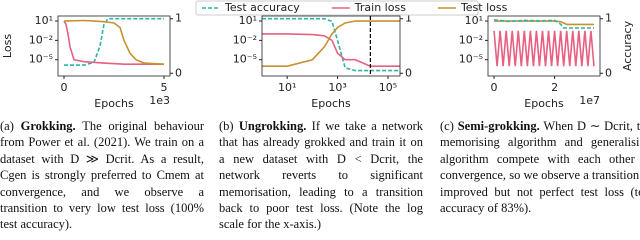 This screenshot has height=240, width=640. I want to click on legend-label: Train loss, so click(380, 7).